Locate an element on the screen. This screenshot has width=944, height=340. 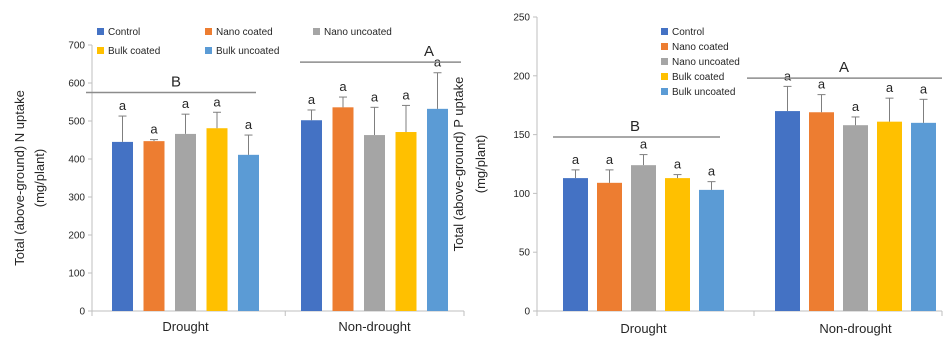
y-tick-label: 600 is located at coordinates (76, 84).